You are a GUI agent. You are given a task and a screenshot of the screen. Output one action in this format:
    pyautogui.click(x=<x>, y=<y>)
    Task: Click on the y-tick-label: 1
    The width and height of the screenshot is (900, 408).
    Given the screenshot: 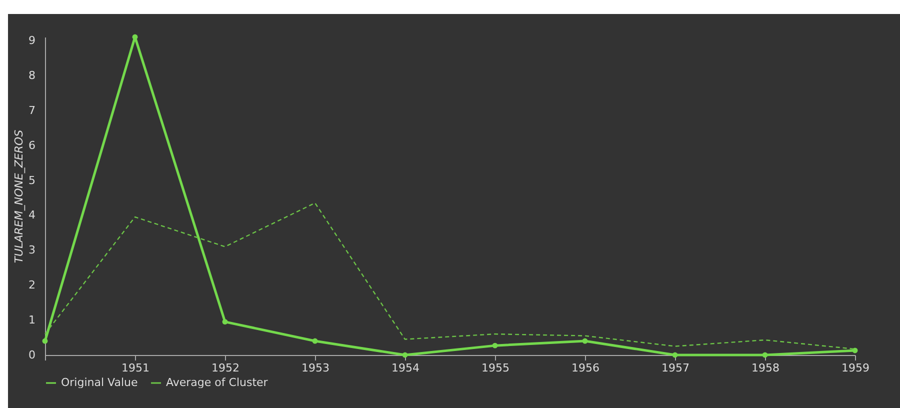 What is the action you would take?
    pyautogui.click(x=32, y=320)
    